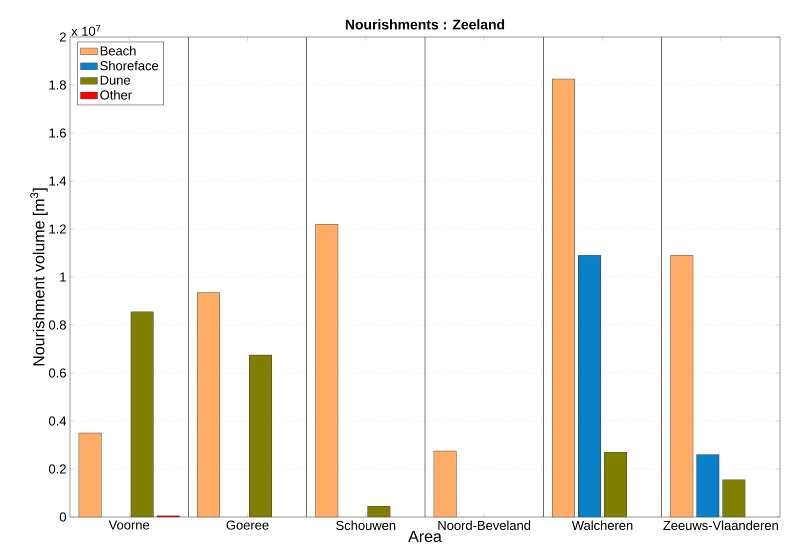 The image size is (786, 554). Describe the element at coordinates (63, 517) in the screenshot. I see `y-tick-label: 0` at that location.